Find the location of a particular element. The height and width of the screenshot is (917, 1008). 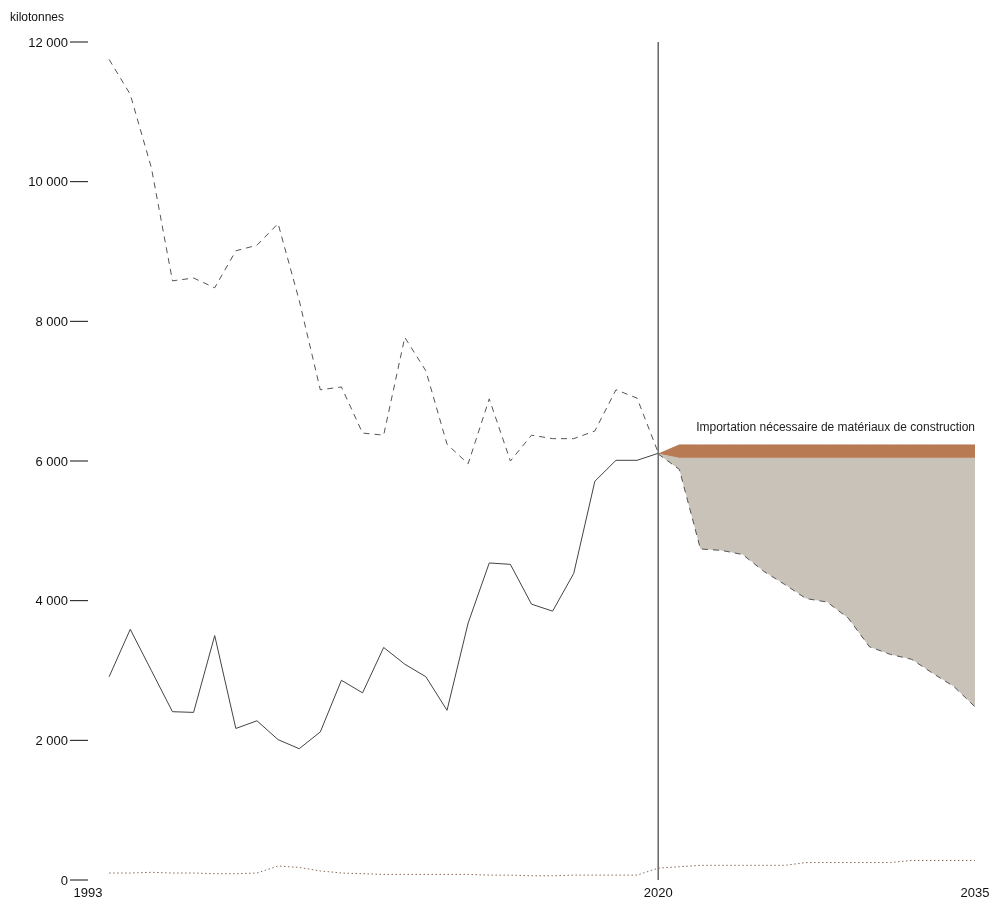

x-tick-label: 2020 is located at coordinates (658, 893).